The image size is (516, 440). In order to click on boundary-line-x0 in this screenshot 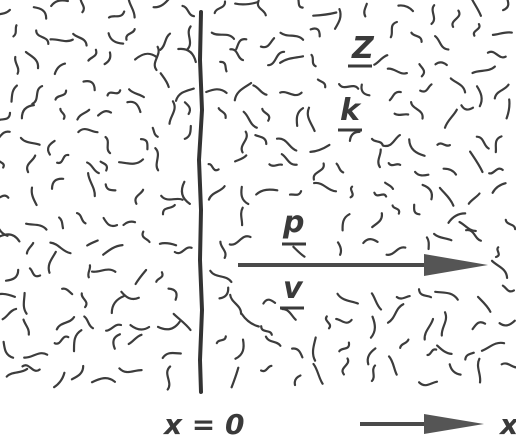, I will do `click(200, 202)`.